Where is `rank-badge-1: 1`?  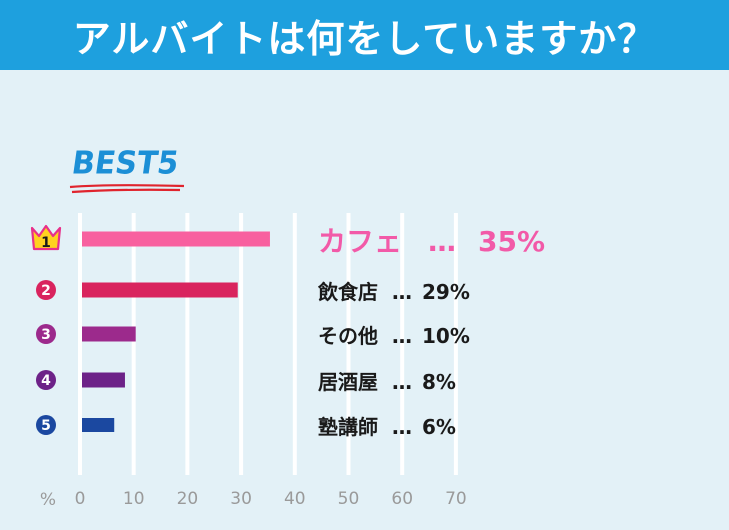
rank-badge-1: 1 is located at coordinates (46, 237).